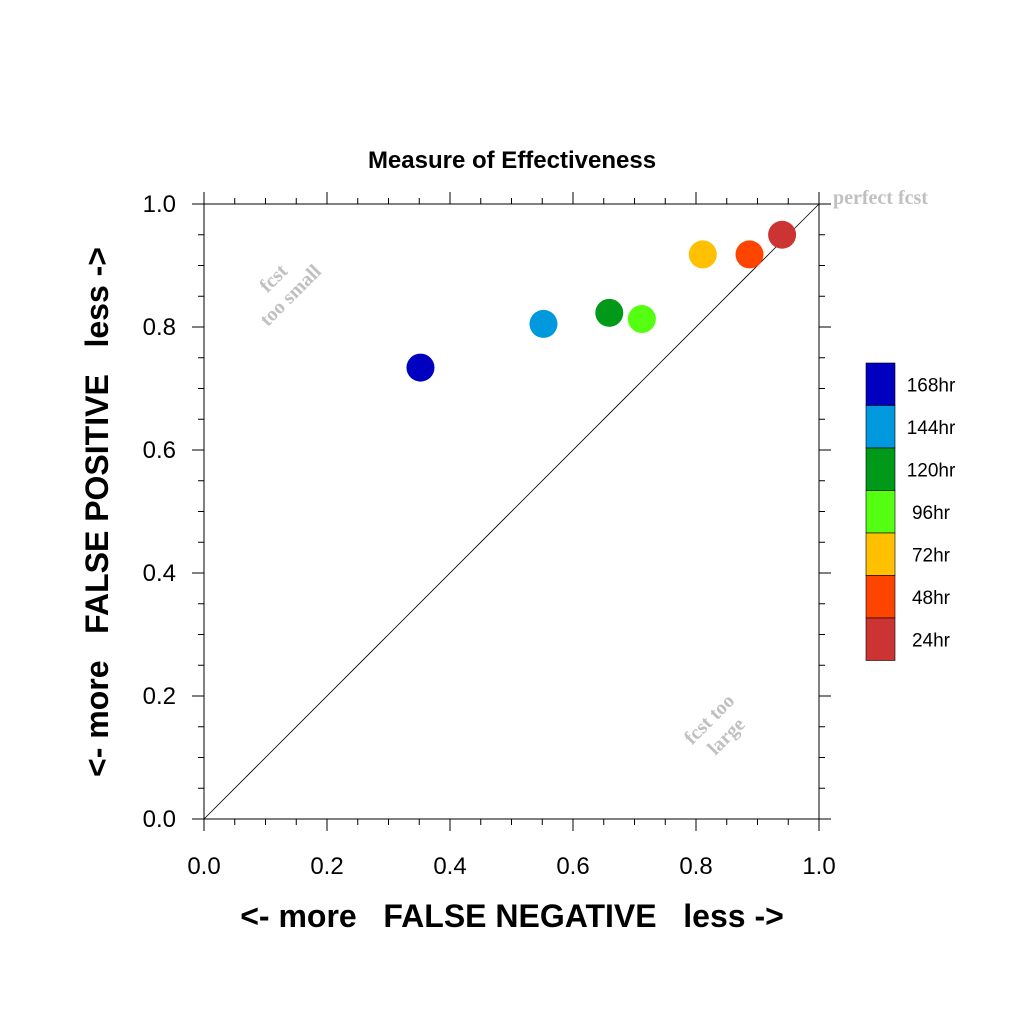 This screenshot has width=1024, height=1024. What do you see at coordinates (931, 470) in the screenshot?
I see `legend-label-120hr: 120hr` at bounding box center [931, 470].